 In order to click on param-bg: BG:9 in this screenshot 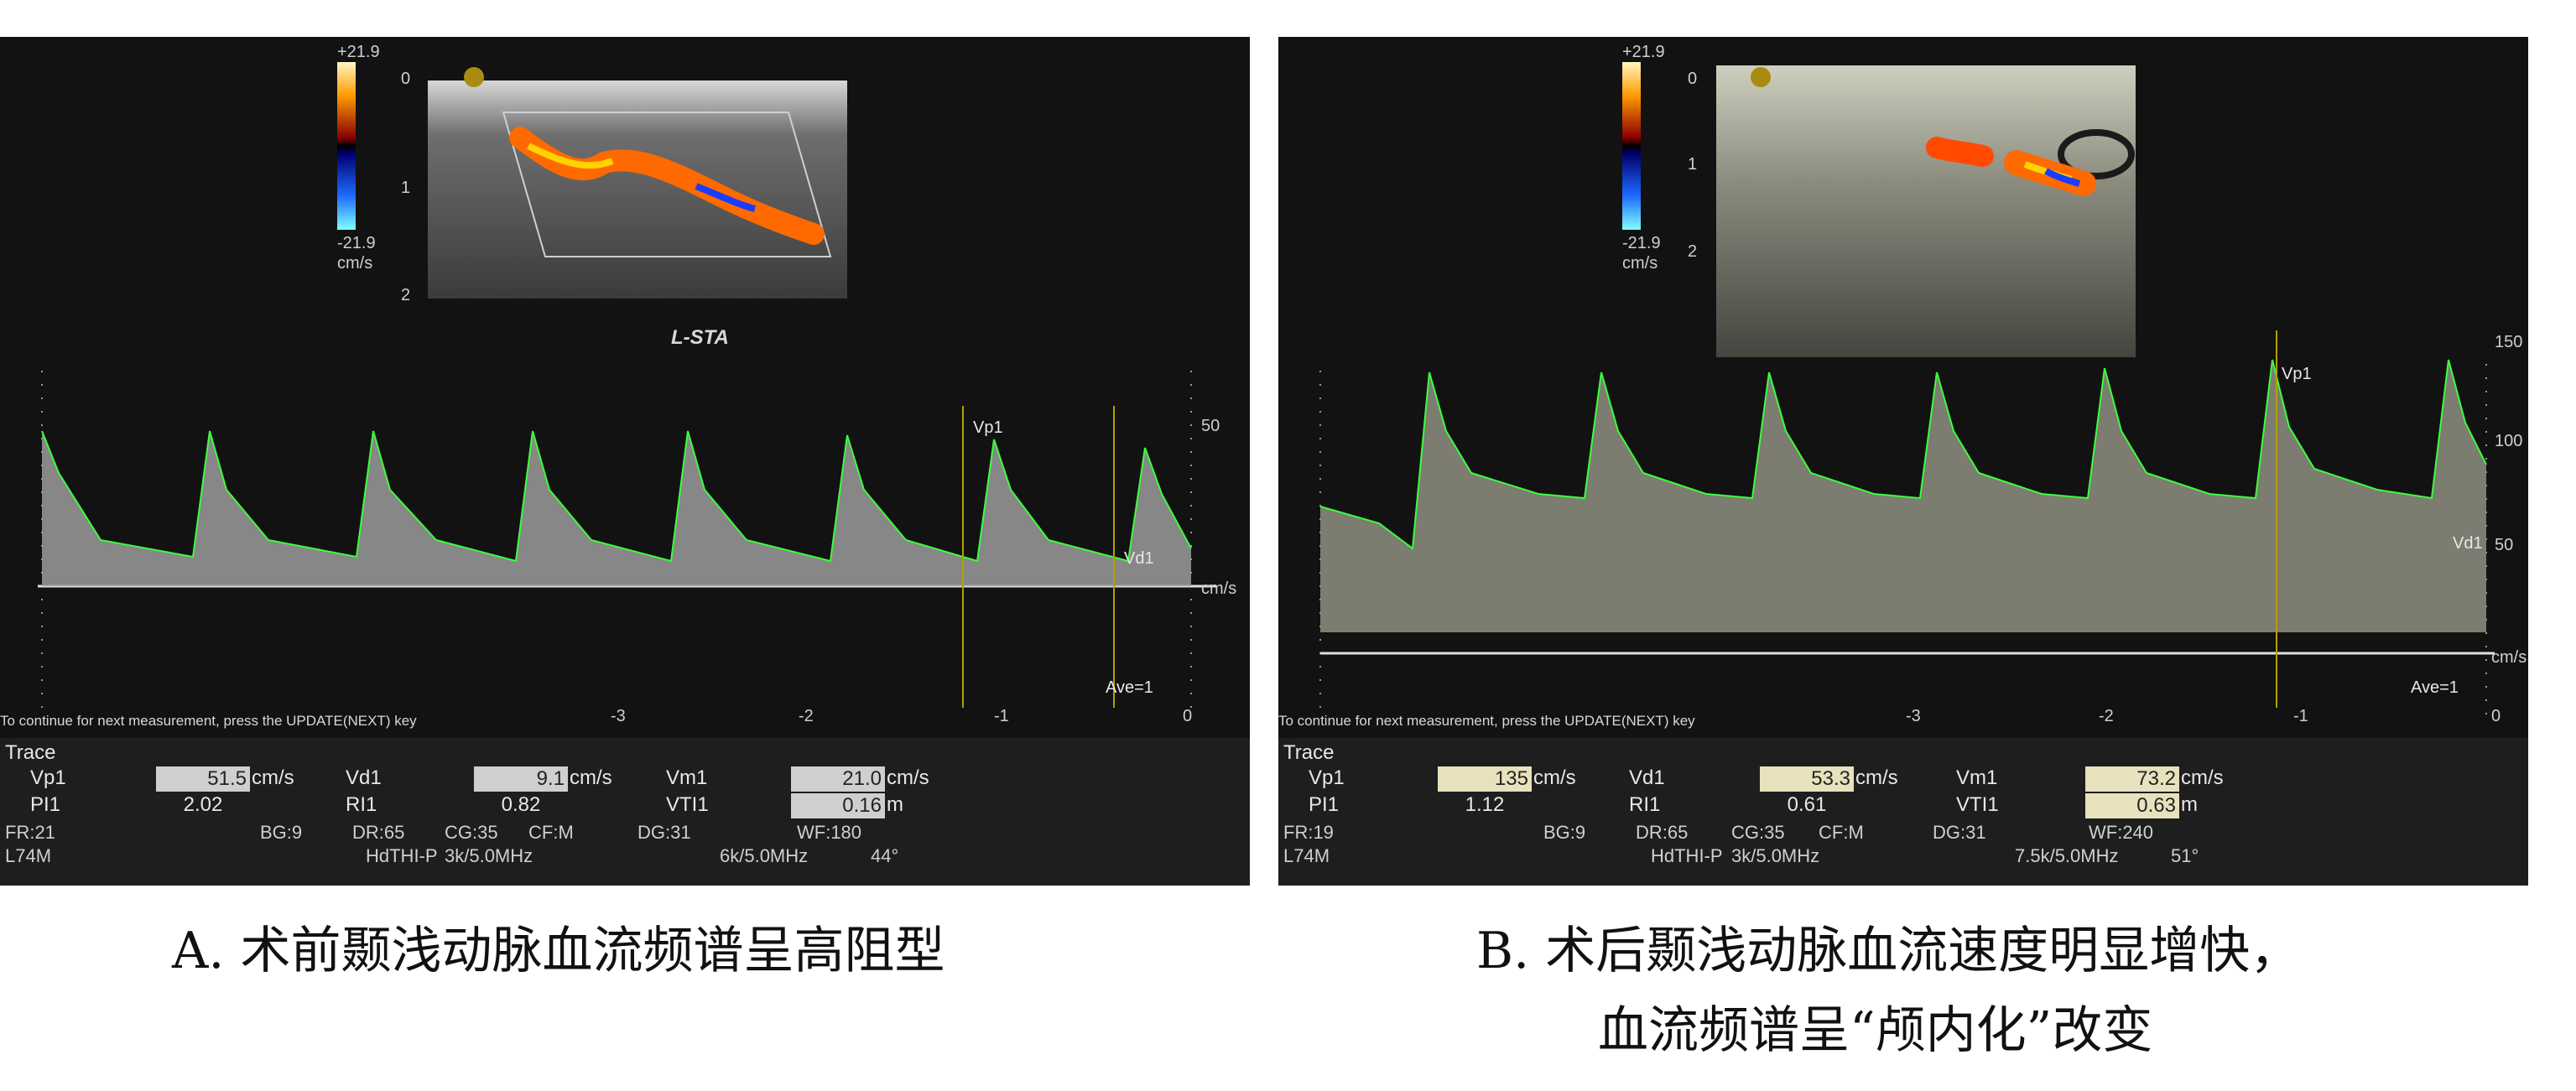, I will do `click(1564, 832)`.